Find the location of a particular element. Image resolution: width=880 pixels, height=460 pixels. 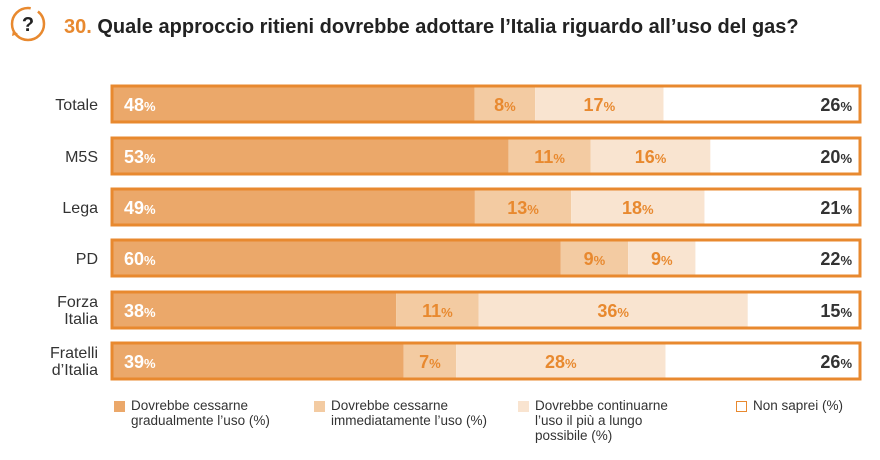

legend-label: Non saprei (%) is located at coordinates (798, 405).